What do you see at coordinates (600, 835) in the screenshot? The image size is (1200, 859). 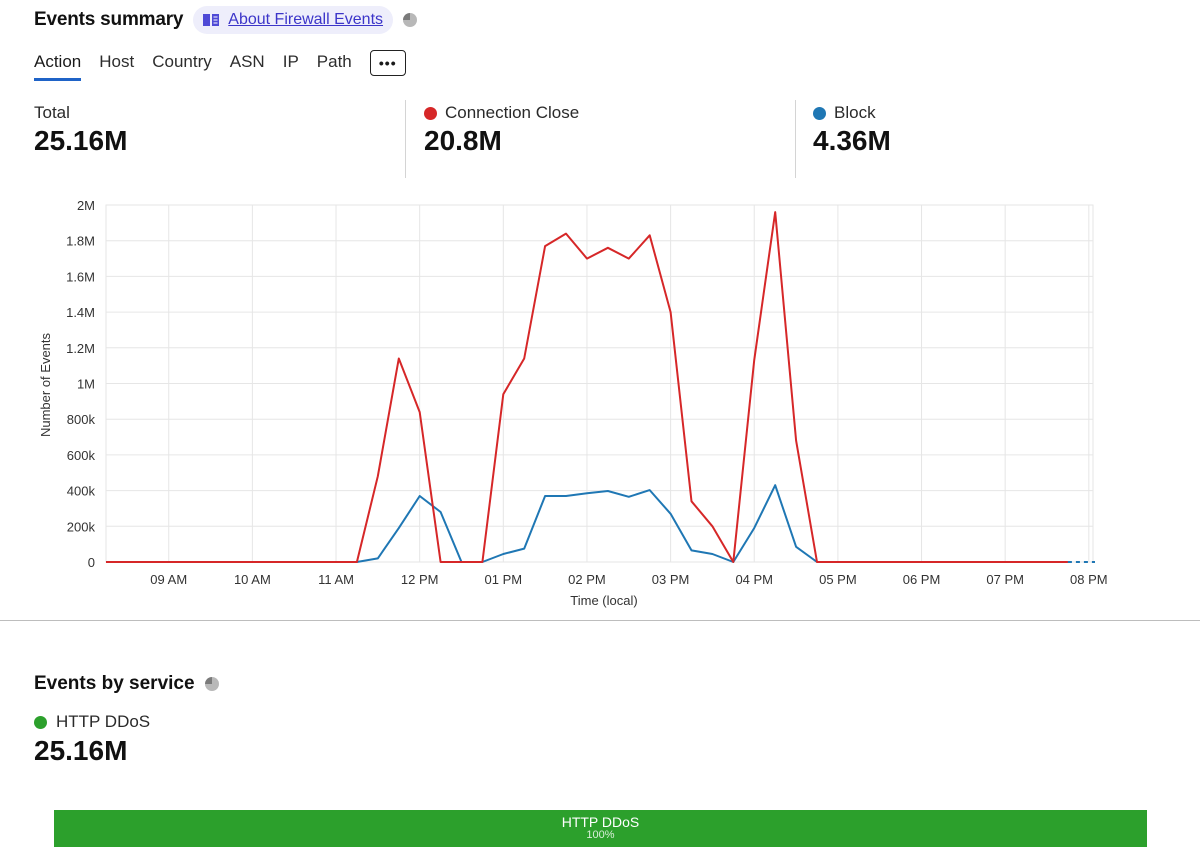 I see `service-bar-percent: 100%` at bounding box center [600, 835].